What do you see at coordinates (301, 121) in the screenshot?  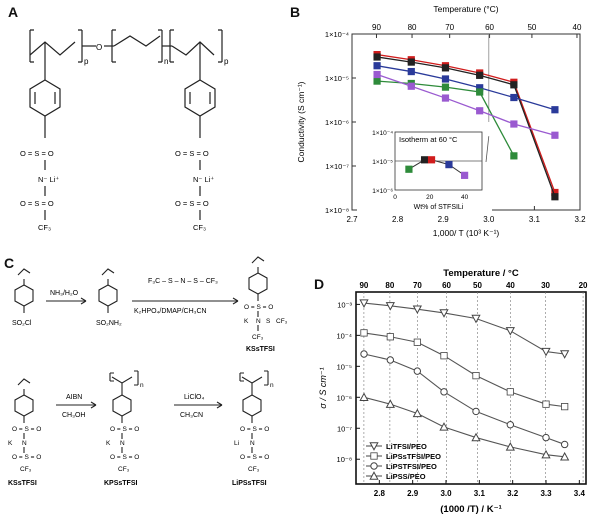 I see `chart-b-y-label: Conductivity (S cm⁻¹)` at bounding box center [301, 121].